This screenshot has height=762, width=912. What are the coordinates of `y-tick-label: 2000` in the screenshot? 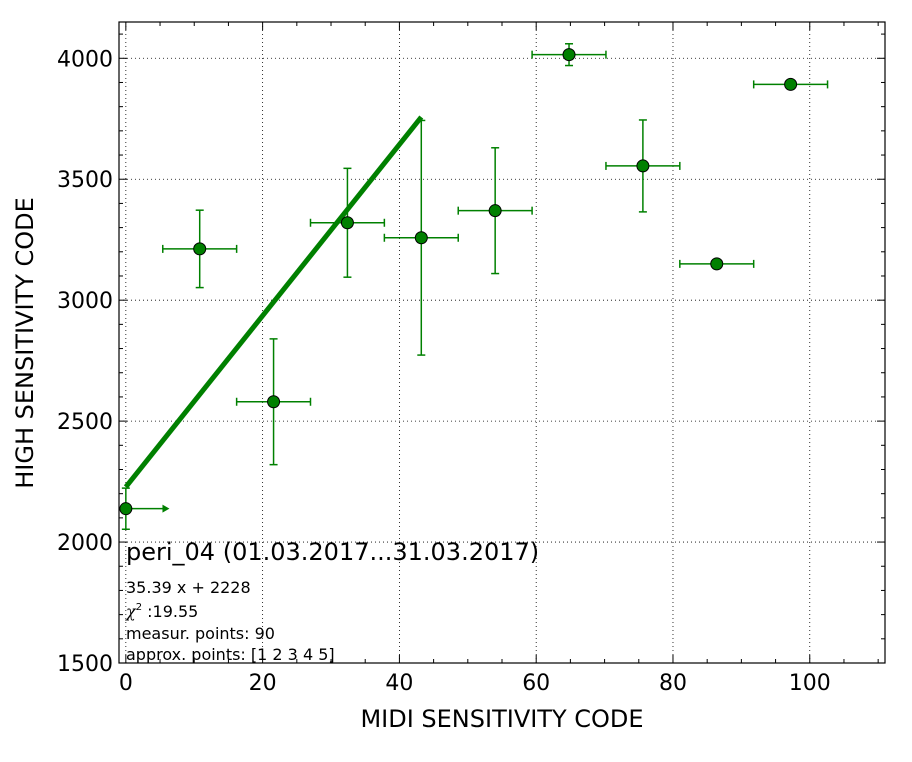 It's located at (85, 543).